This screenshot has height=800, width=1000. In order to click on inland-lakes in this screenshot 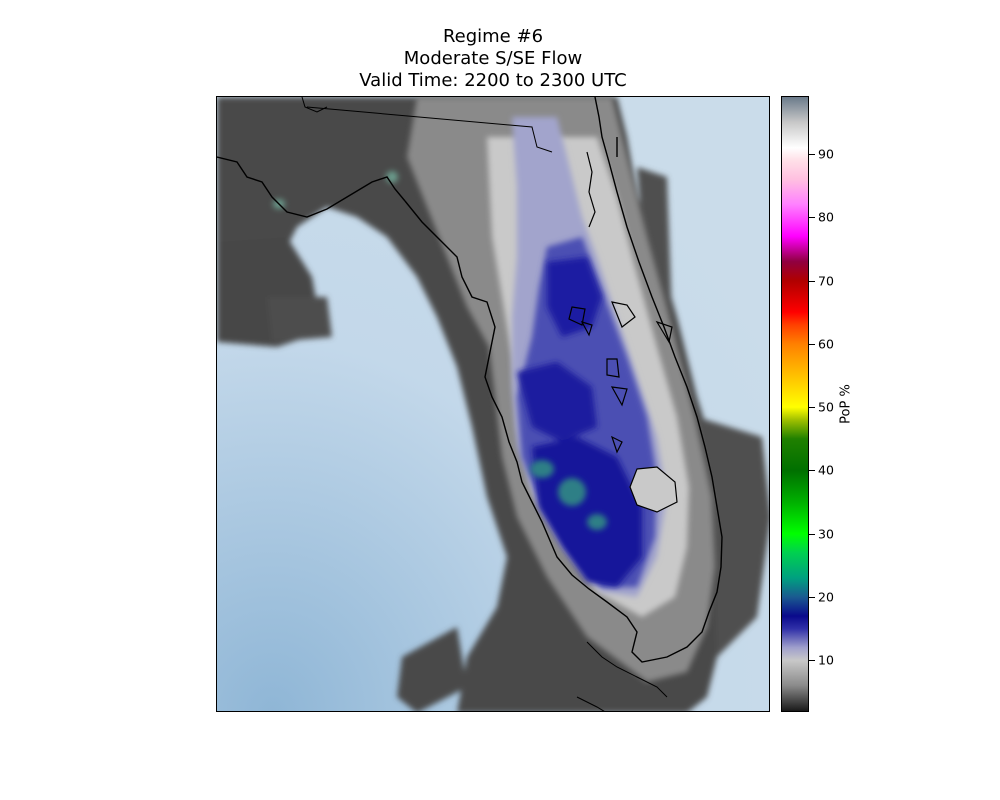, I will do `click(620, 377)`.